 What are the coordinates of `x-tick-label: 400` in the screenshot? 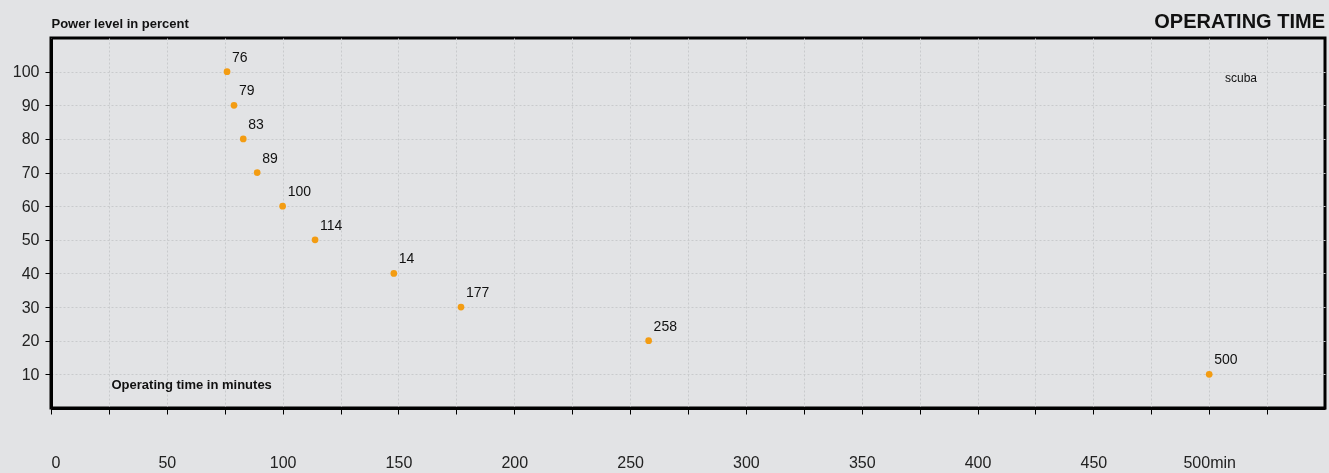 It's located at (978, 462).